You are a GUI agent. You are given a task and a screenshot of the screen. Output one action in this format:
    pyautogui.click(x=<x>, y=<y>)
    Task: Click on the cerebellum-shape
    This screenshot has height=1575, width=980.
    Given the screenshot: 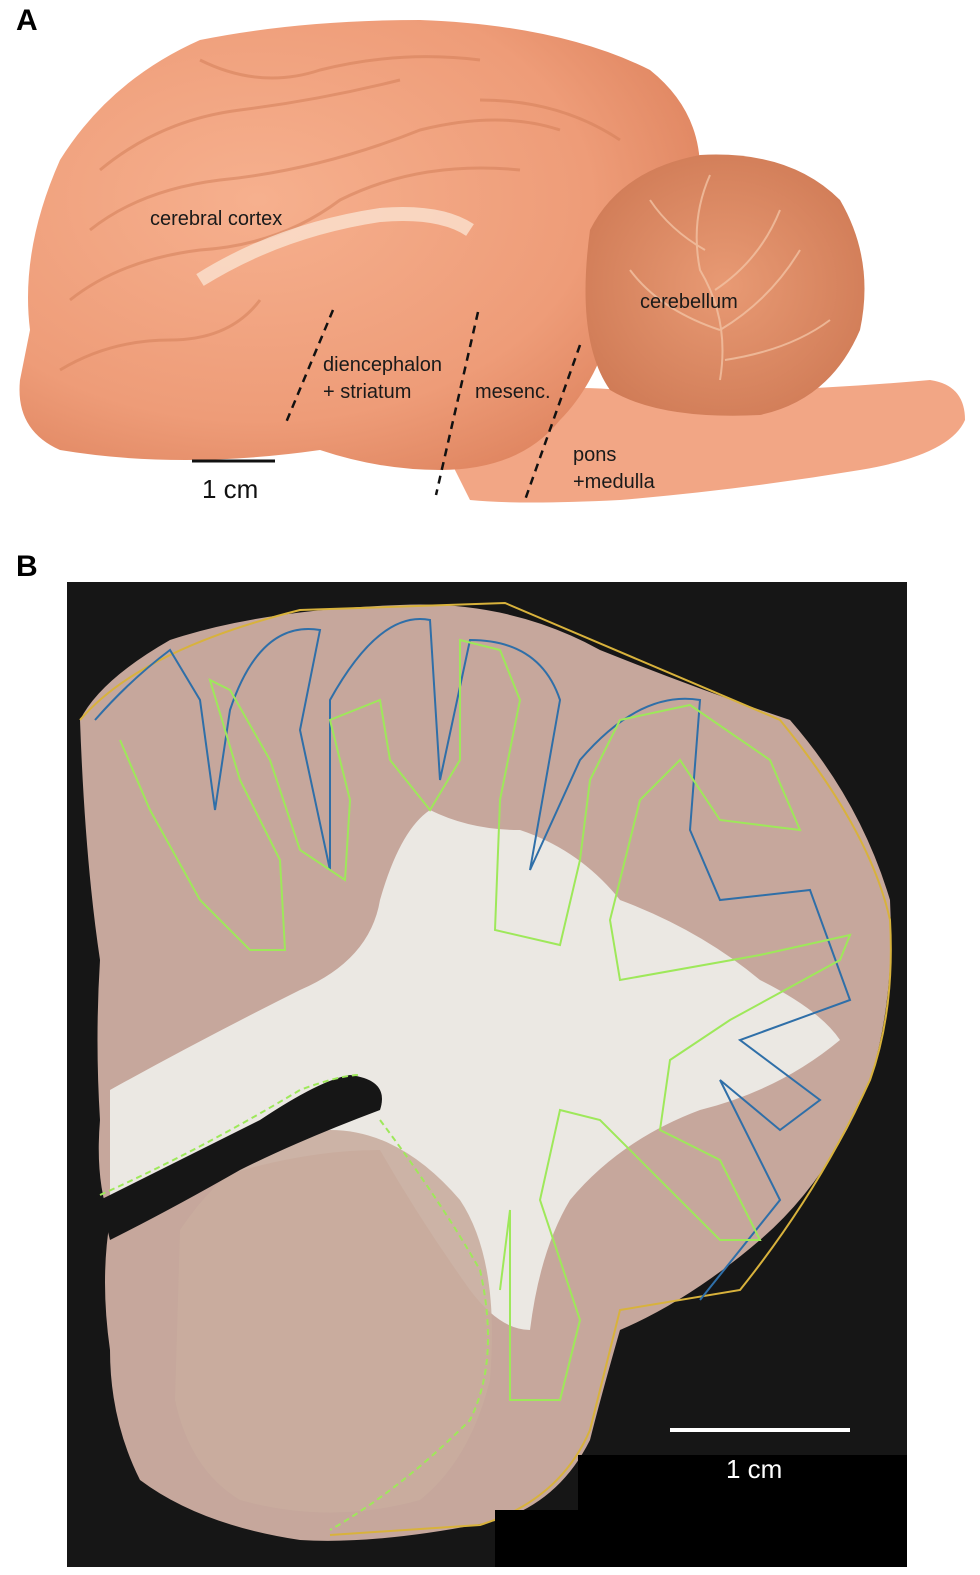 What is the action you would take?
    pyautogui.click(x=725, y=285)
    